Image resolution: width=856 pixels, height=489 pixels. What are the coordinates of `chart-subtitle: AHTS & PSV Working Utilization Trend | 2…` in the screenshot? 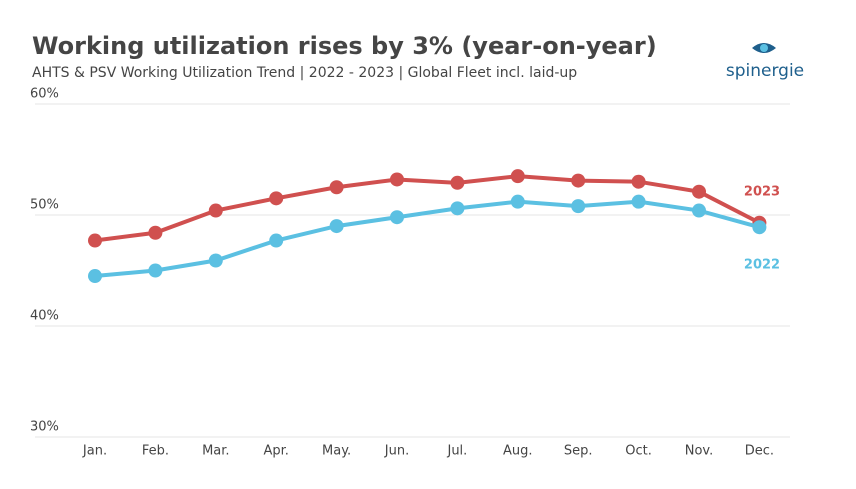 It's located at (304, 73).